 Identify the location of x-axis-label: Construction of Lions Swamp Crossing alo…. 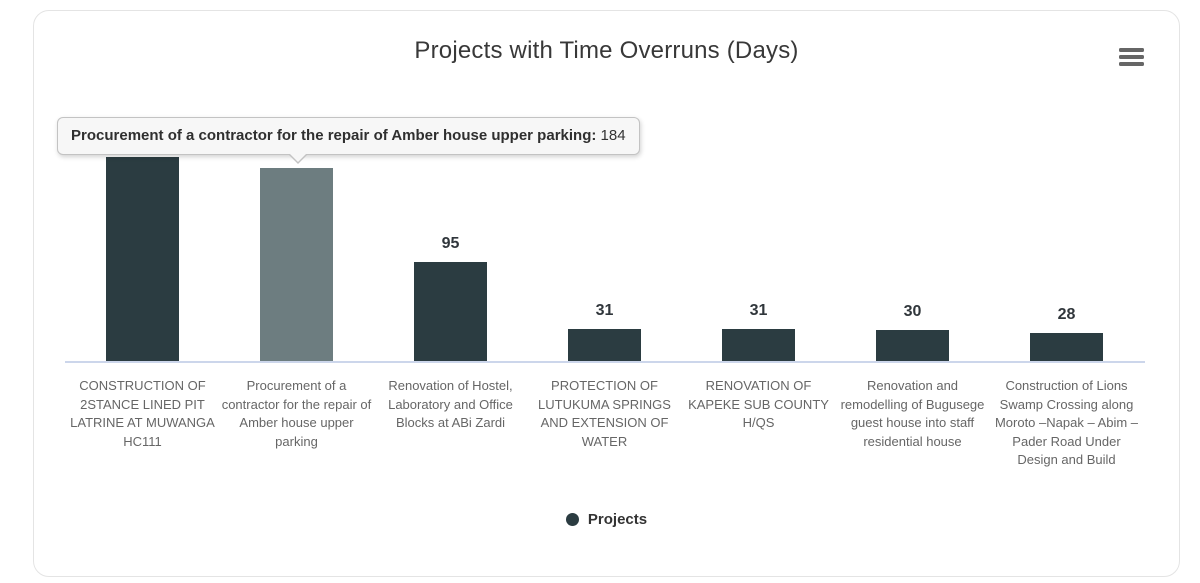
(1066, 422).